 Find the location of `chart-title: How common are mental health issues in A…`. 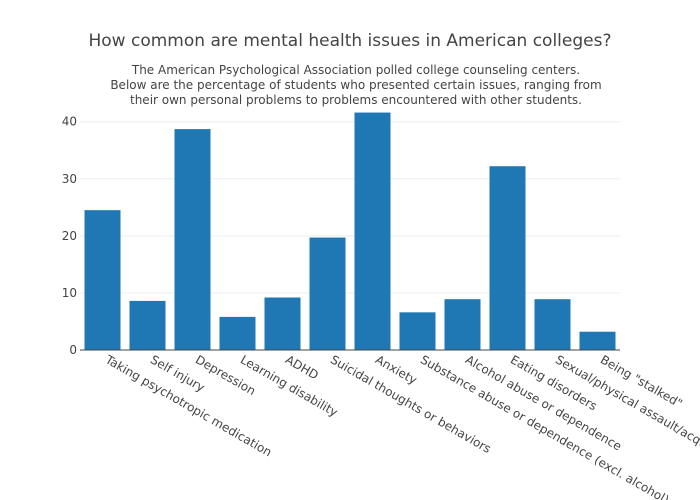

chart-title: How common are mental health issues in A… is located at coordinates (350, 41).